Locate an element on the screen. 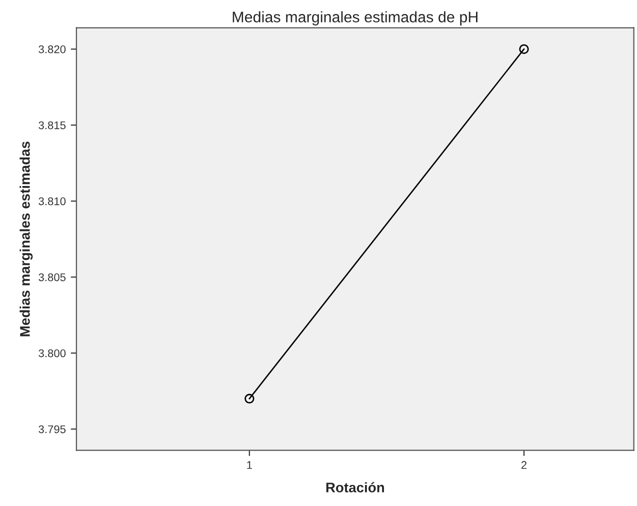 Image resolution: width=637 pixels, height=506 pixels. y-tick-label: 3.815 is located at coordinates (52, 125).